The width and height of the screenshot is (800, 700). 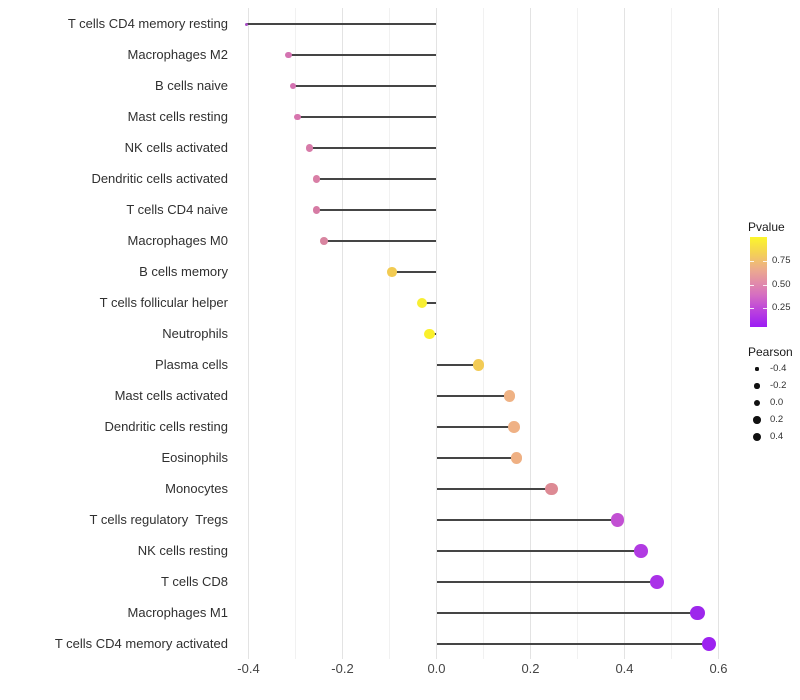 I want to click on y-axis-label: T cells regulatory Tregs, so click(x=158, y=519).